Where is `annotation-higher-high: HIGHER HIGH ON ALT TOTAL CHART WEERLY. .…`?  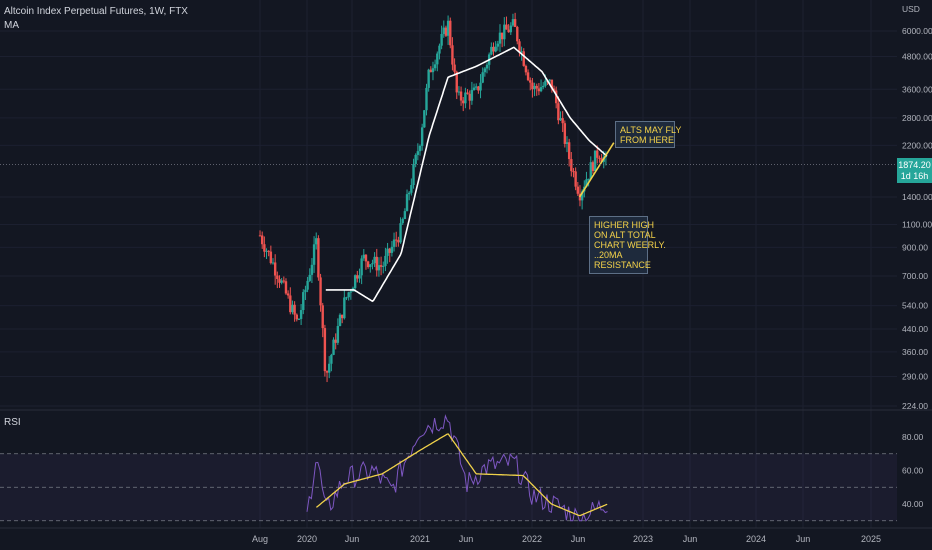
annotation-higher-high: HIGHER HIGH ON ALT TOTAL CHART WEERLY. .… is located at coordinates (627, 245).